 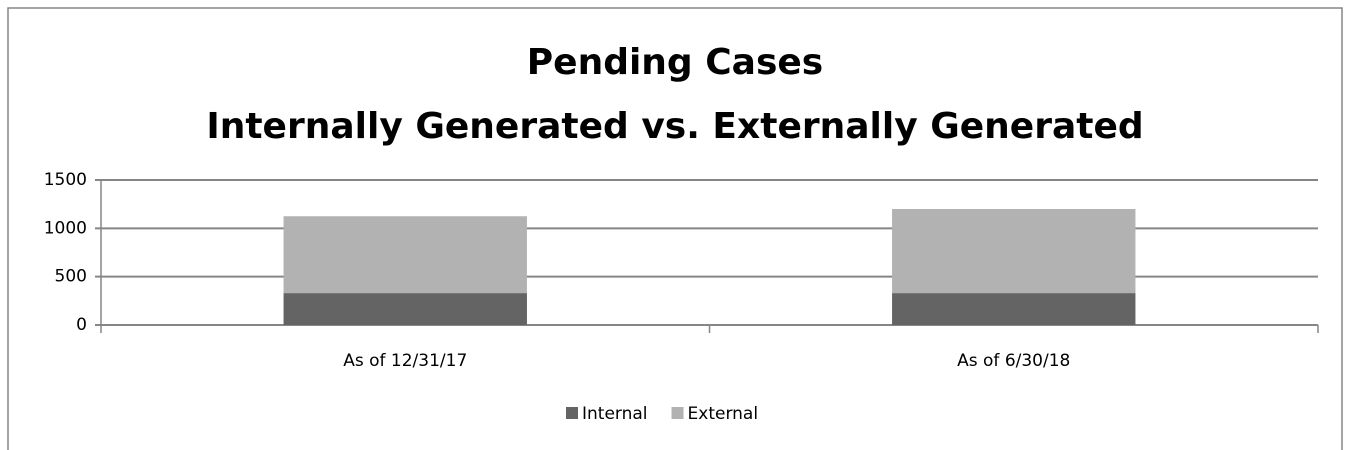 I want to click on legend-label: External, so click(x=723, y=414).